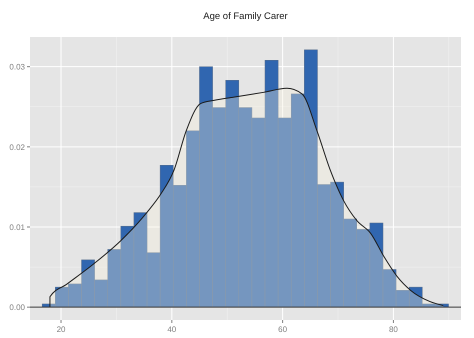 The width and height of the screenshot is (474, 338). I want to click on x-tick-label: 80, so click(393, 329).